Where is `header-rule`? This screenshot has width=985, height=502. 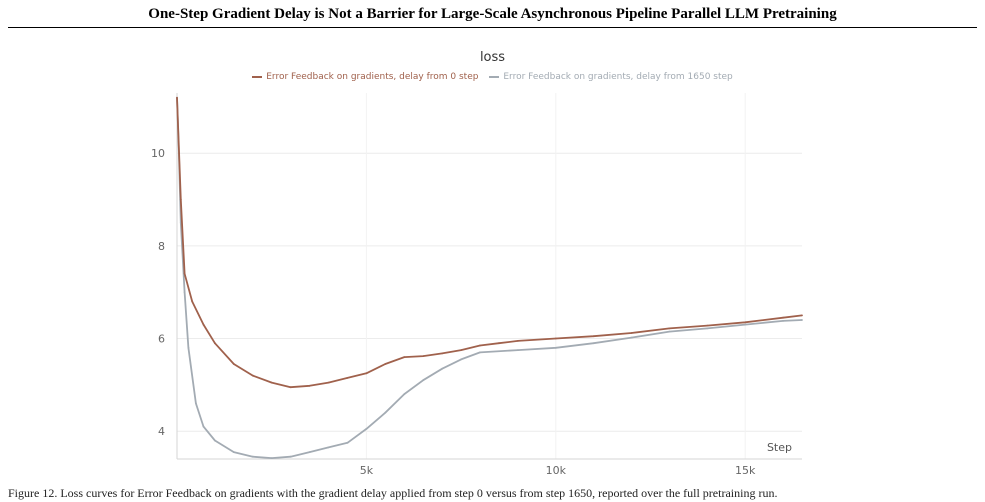 header-rule is located at coordinates (492, 27).